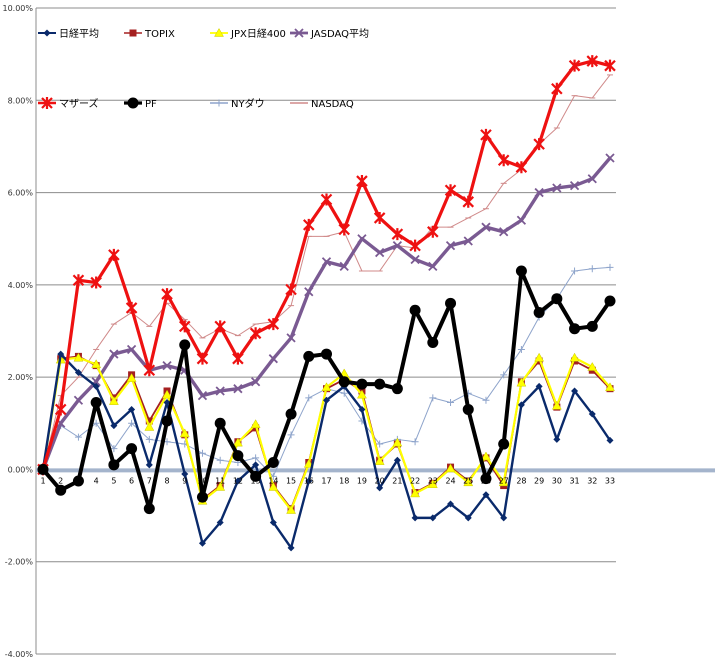 The width and height of the screenshot is (715, 665). Describe the element at coordinates (380, 480) in the screenshot. I see `x-tick-label: 20` at that location.